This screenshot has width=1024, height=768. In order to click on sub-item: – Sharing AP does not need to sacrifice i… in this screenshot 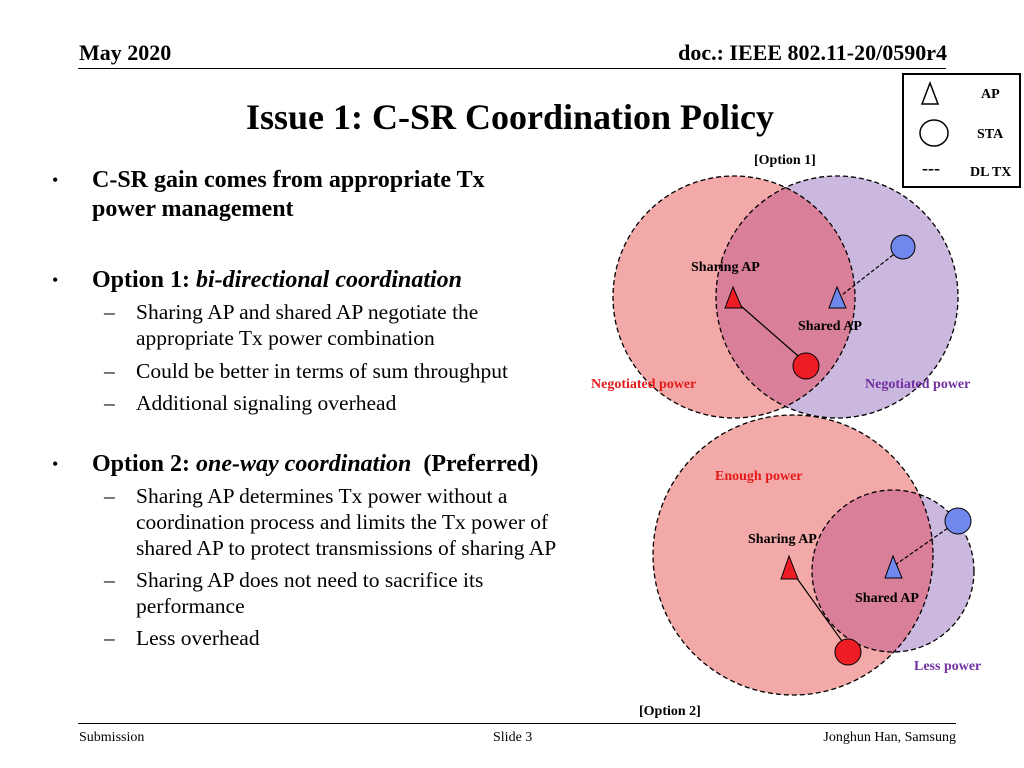, I will do `click(294, 593)`.